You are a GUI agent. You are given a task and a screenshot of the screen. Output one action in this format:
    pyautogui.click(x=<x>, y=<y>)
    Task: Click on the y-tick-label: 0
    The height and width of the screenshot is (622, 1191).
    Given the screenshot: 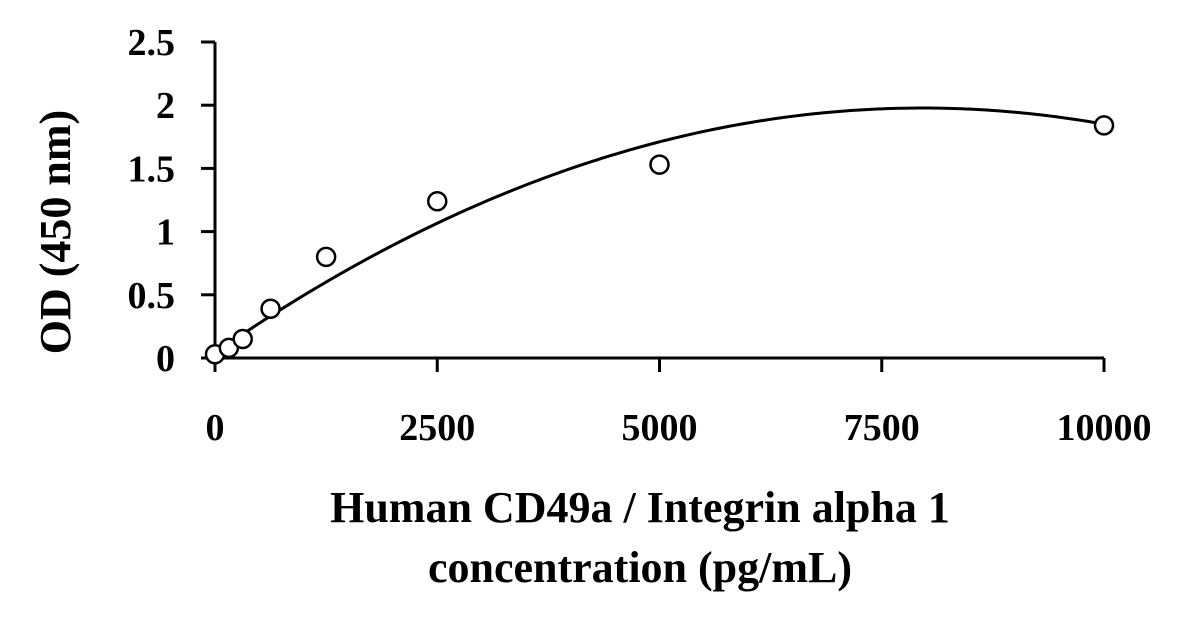 What is the action you would take?
    pyautogui.click(x=165, y=359)
    